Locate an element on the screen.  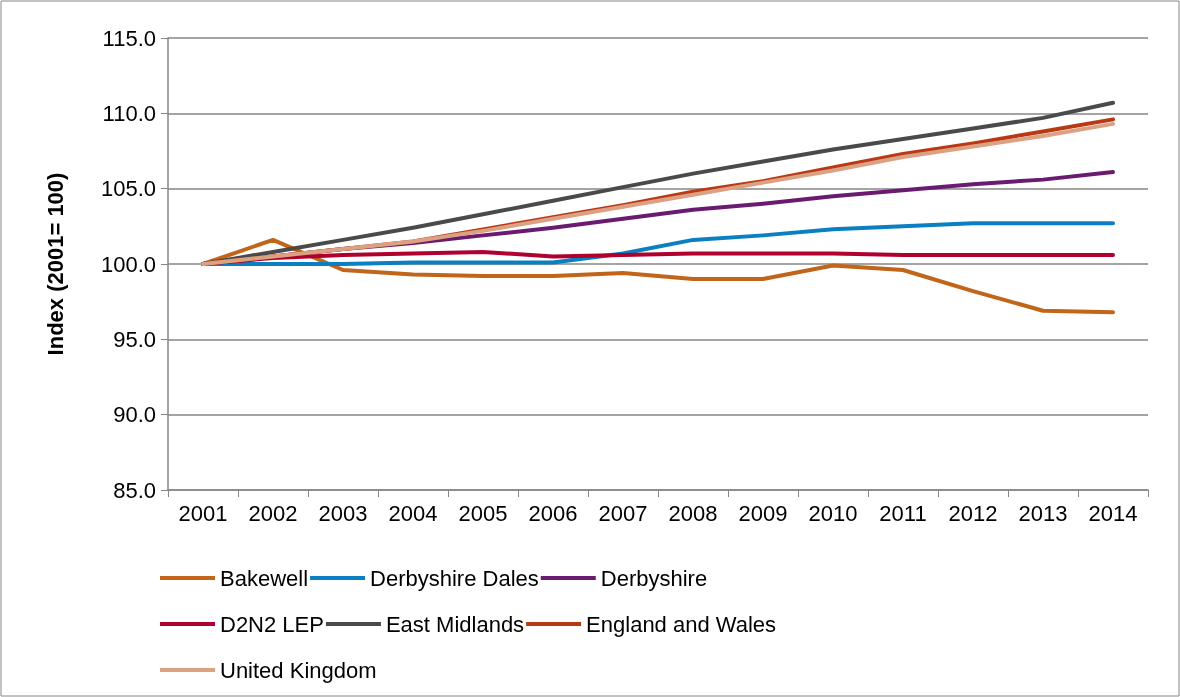
legend-label: England and Wales is located at coordinates (681, 624).